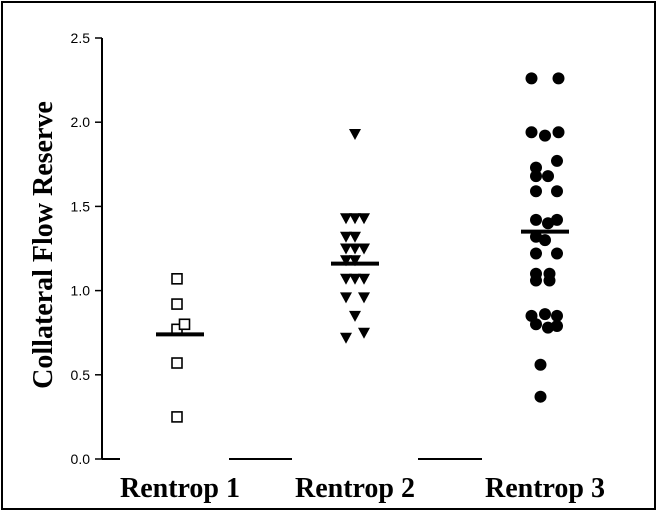  What do you see at coordinates (81, 206) in the screenshot?
I see `y-tick-label: 1.5` at bounding box center [81, 206].